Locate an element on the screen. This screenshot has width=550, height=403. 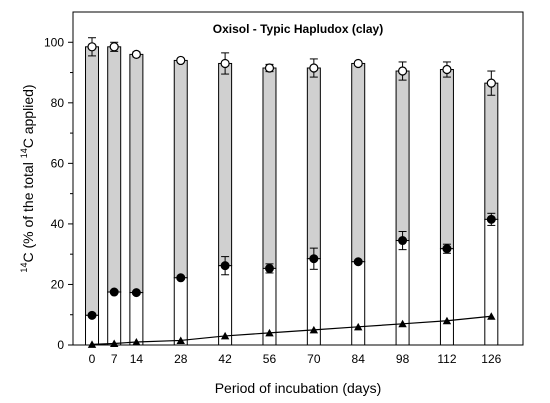
x-tick-label: 7 is located at coordinates (114, 359).